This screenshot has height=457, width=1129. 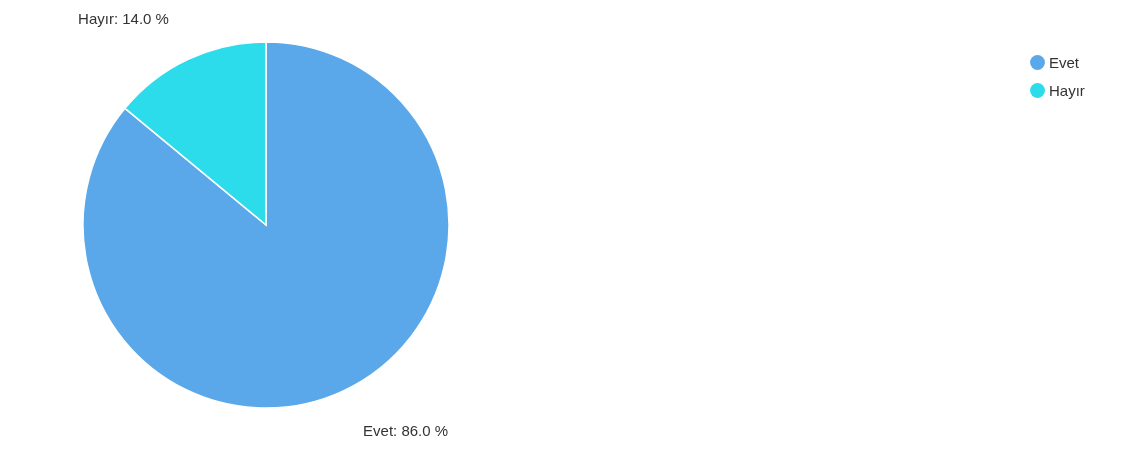 What do you see at coordinates (123, 18) in the screenshot?
I see `data-label: Hayır: 14.0 %` at bounding box center [123, 18].